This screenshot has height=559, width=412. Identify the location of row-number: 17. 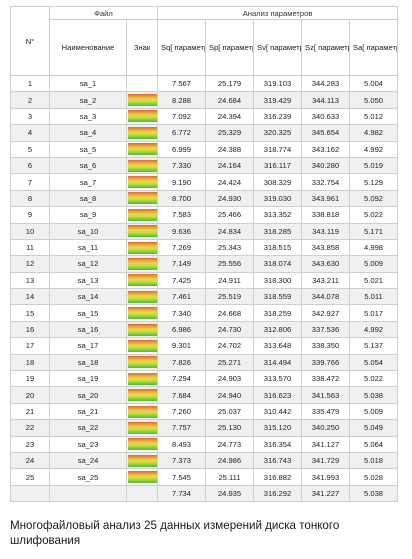
(30, 346).